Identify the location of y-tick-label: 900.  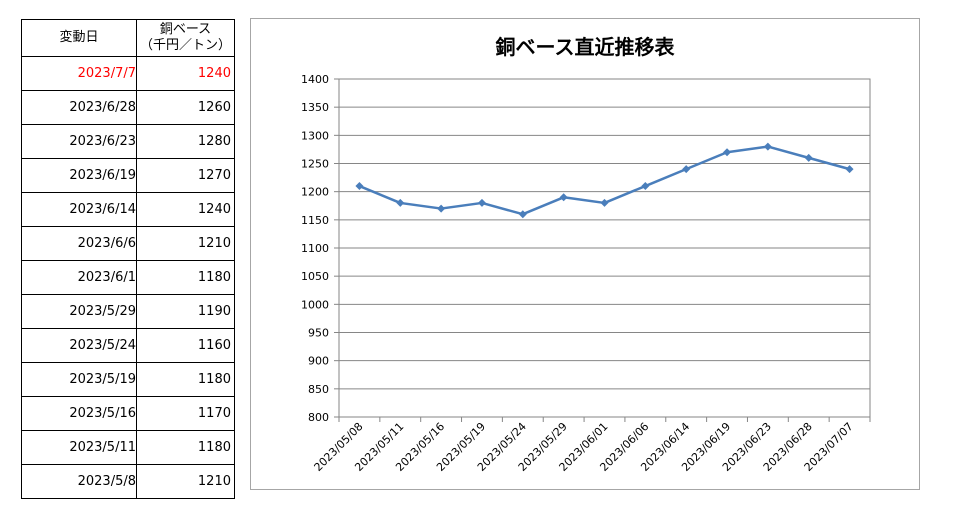
(318, 361).